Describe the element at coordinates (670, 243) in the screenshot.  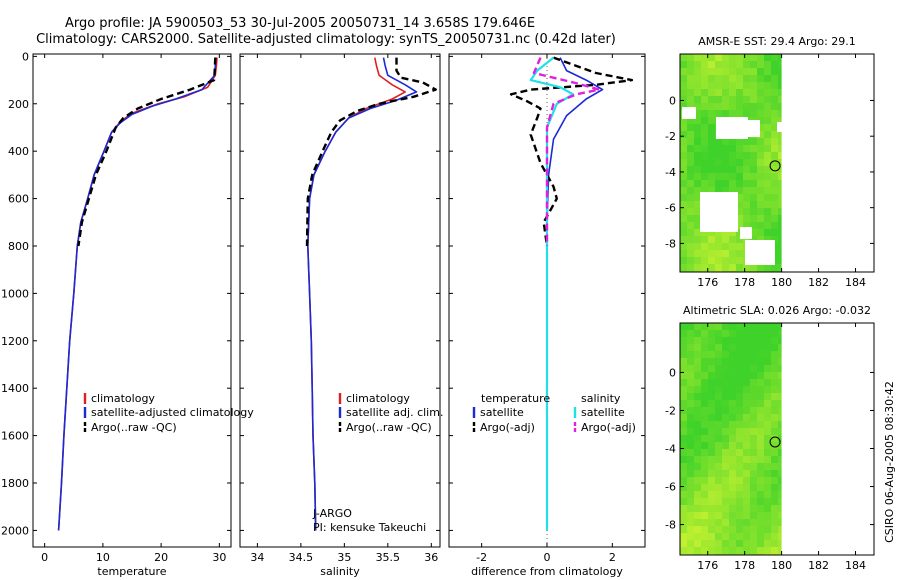
I see `y-tick-label: -8` at that location.